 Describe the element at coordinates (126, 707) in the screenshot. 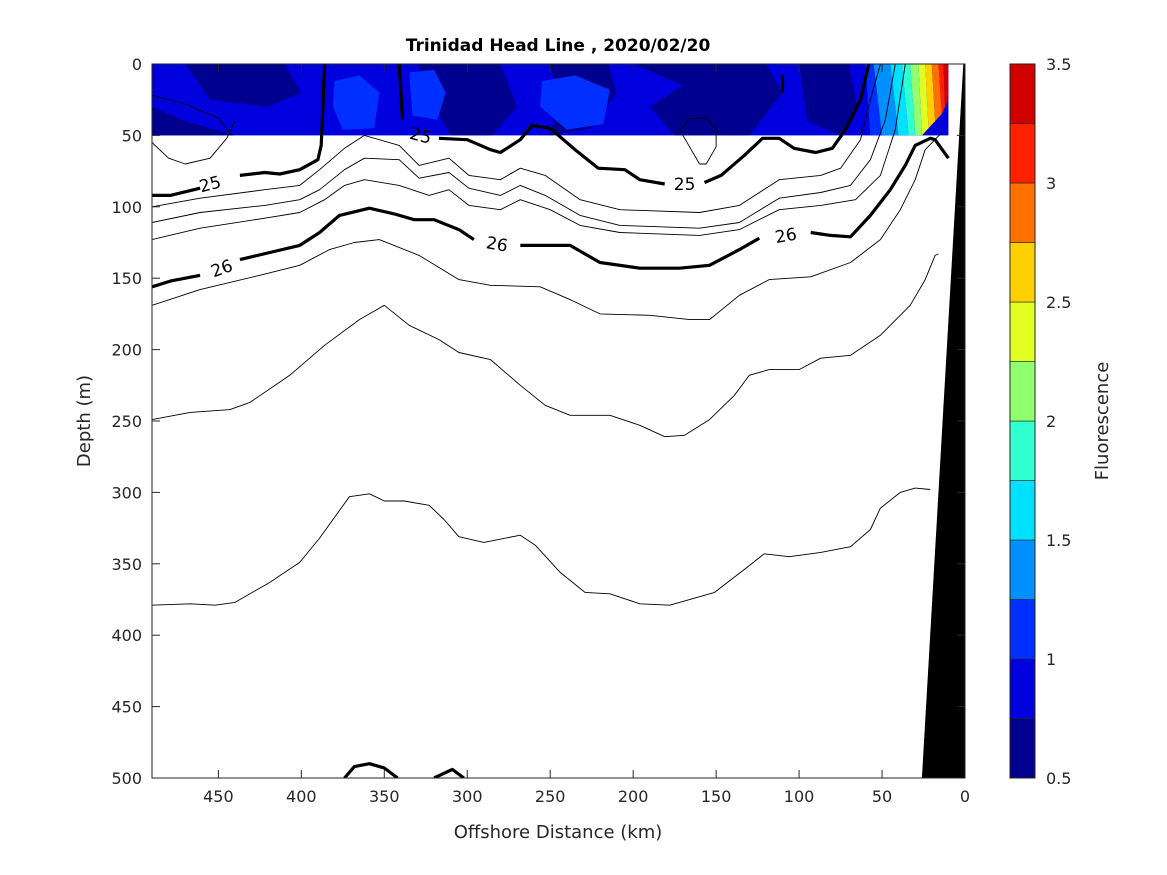

I see `y-tick-label: 450` at that location.